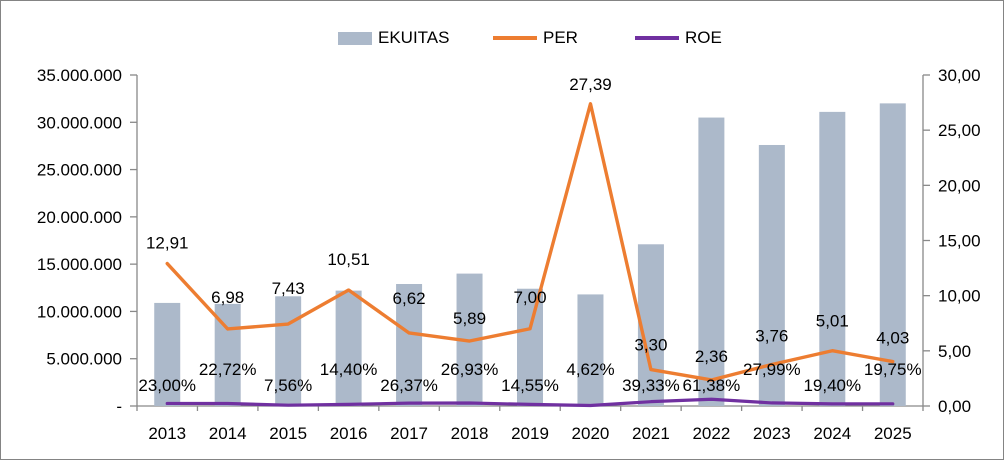 The width and height of the screenshot is (1004, 460). What do you see at coordinates (530, 385) in the screenshot?
I see `roe-data-label: 14,55%` at bounding box center [530, 385].